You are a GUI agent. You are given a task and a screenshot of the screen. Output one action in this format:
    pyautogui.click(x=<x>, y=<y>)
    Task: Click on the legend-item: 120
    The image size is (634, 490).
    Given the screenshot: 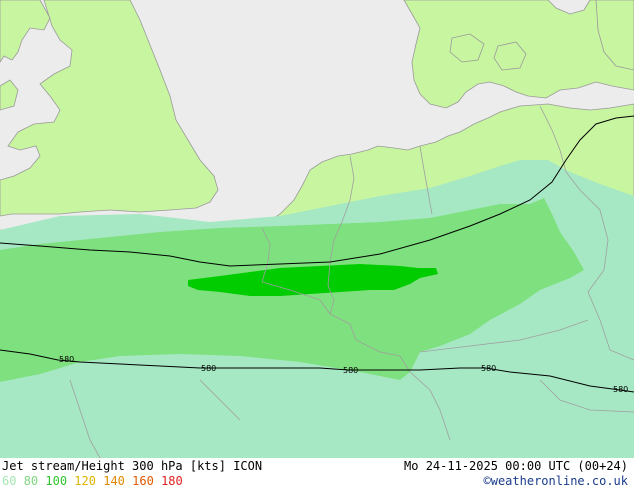 What is the action you would take?
    pyautogui.click(x=85, y=481)
    